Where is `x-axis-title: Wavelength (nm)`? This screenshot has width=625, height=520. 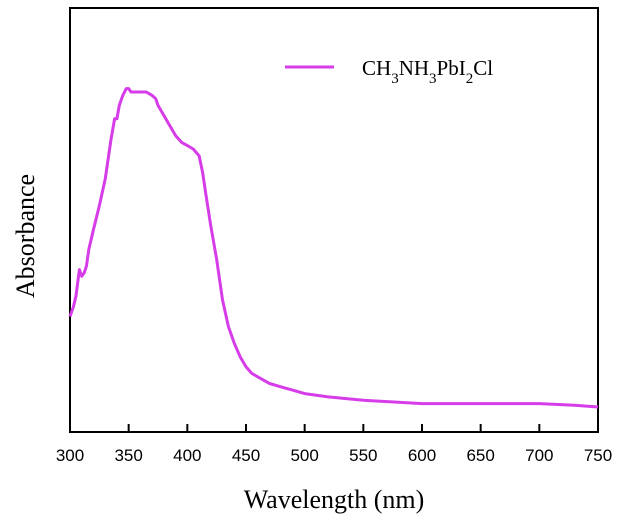 x-axis-title: Wavelength (nm) is located at coordinates (334, 499).